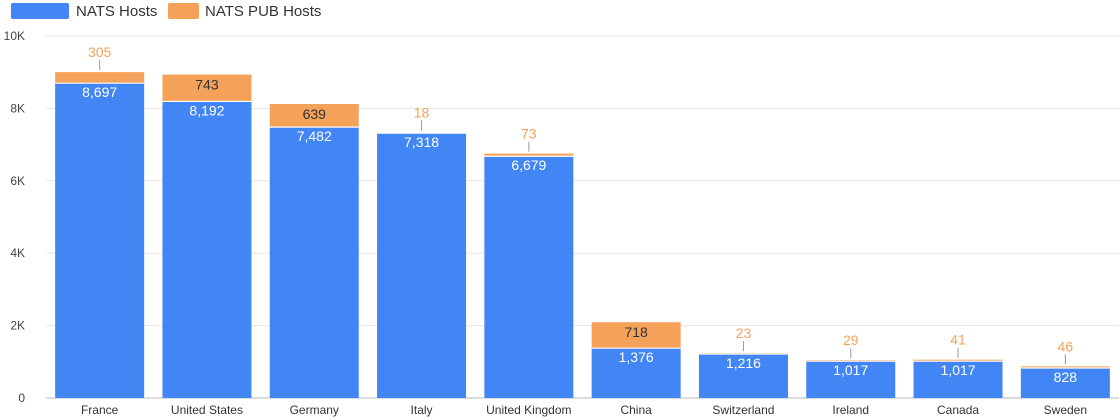 This screenshot has width=1119, height=419. What do you see at coordinates (21, 398) in the screenshot?
I see `y-tick-label: 0` at bounding box center [21, 398].